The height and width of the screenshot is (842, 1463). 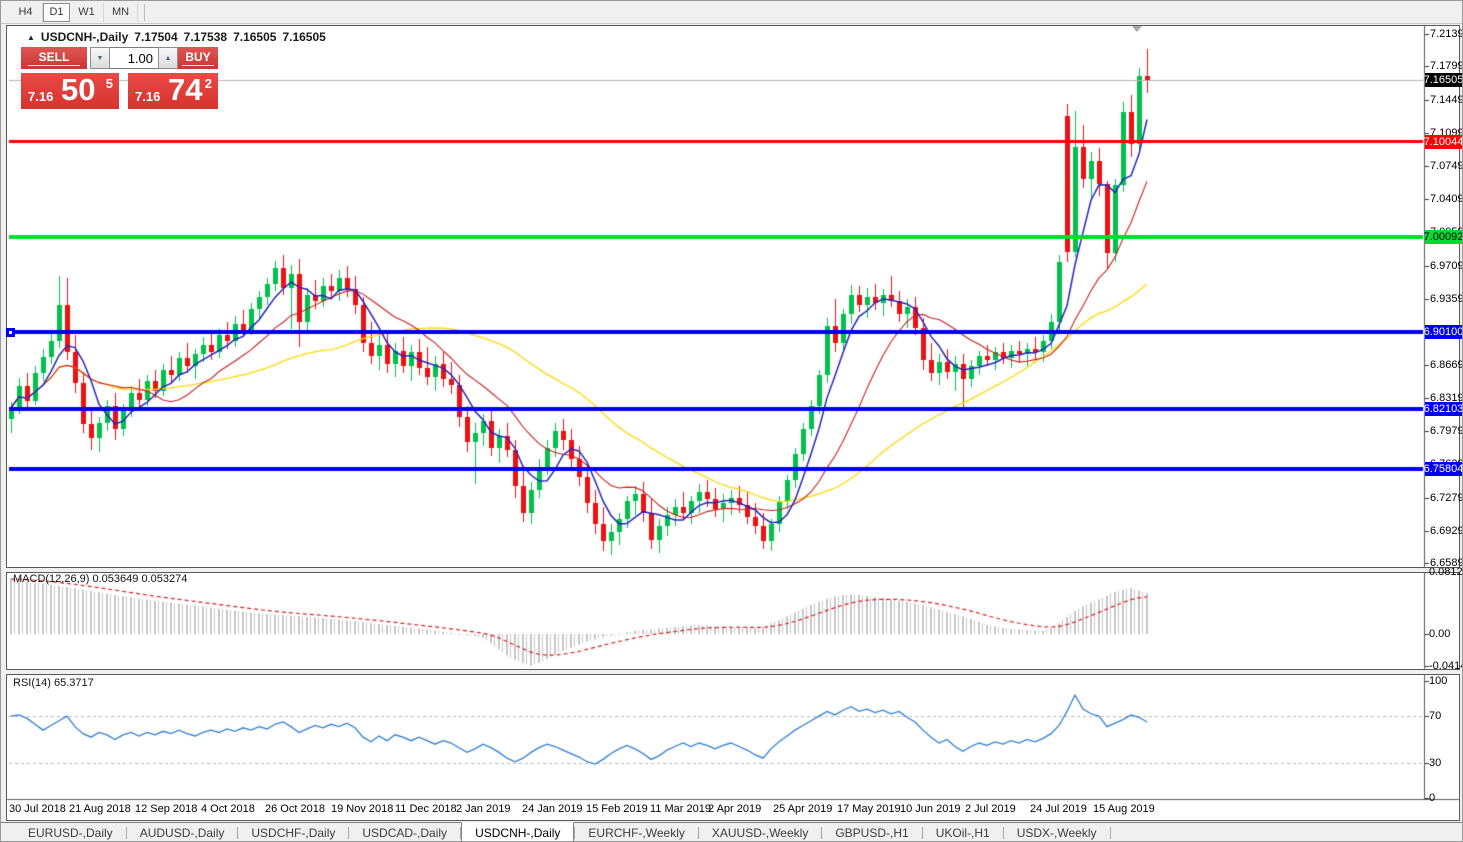 I want to click on chart-symbol-label: USDCNH-,Daily, so click(x=84, y=37).